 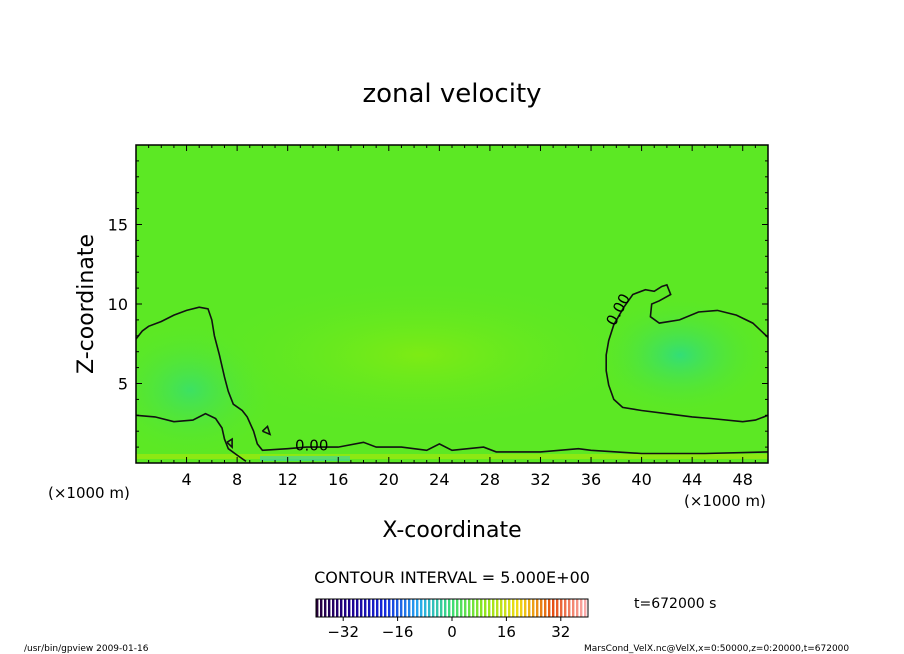 I want to click on contour-label: 0.00, so click(x=311, y=445).